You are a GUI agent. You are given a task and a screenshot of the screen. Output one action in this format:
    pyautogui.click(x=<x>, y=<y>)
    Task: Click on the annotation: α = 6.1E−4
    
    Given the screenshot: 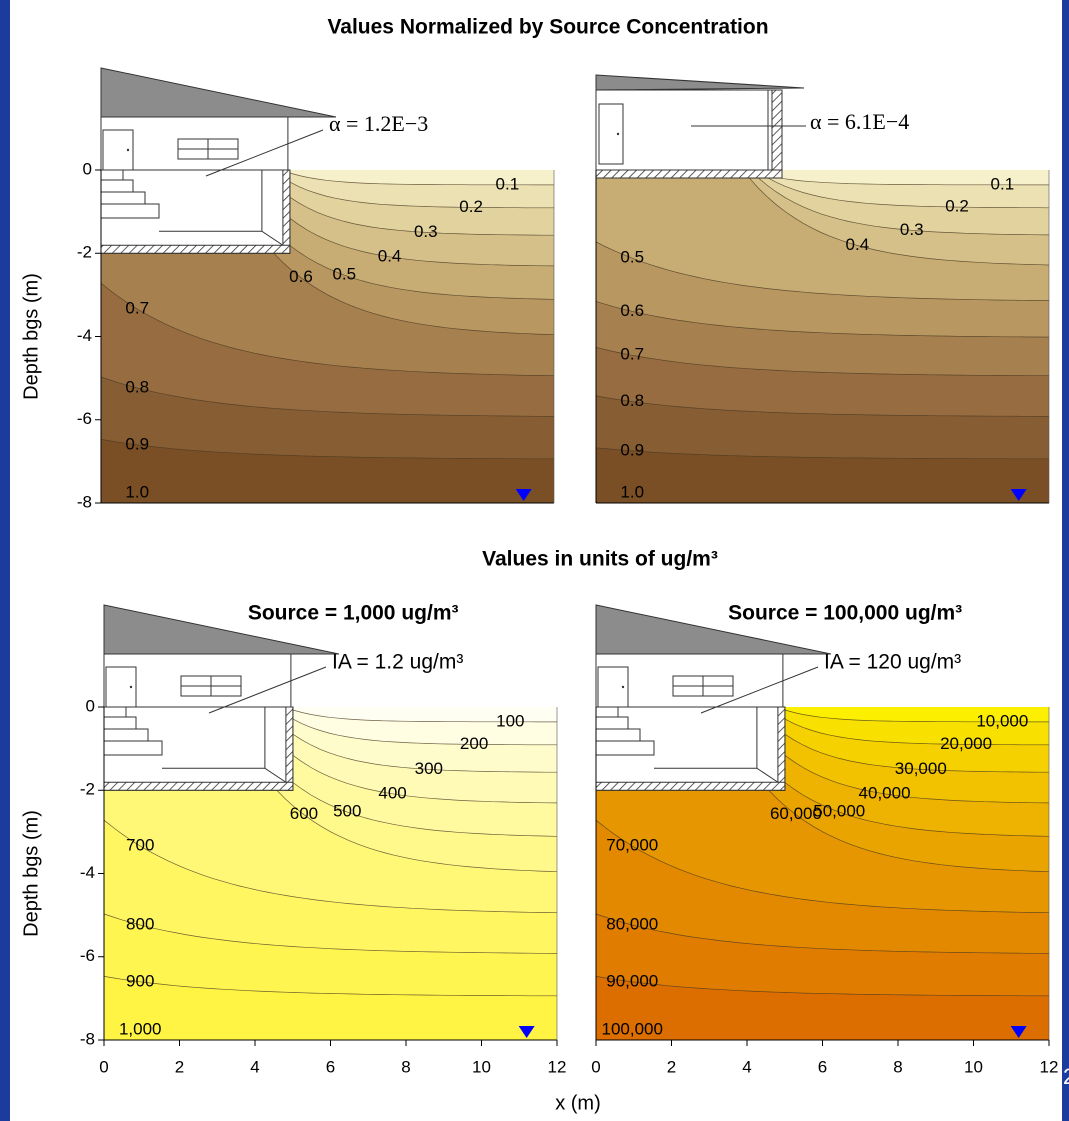 What is the action you would take?
    pyautogui.click(x=859, y=121)
    